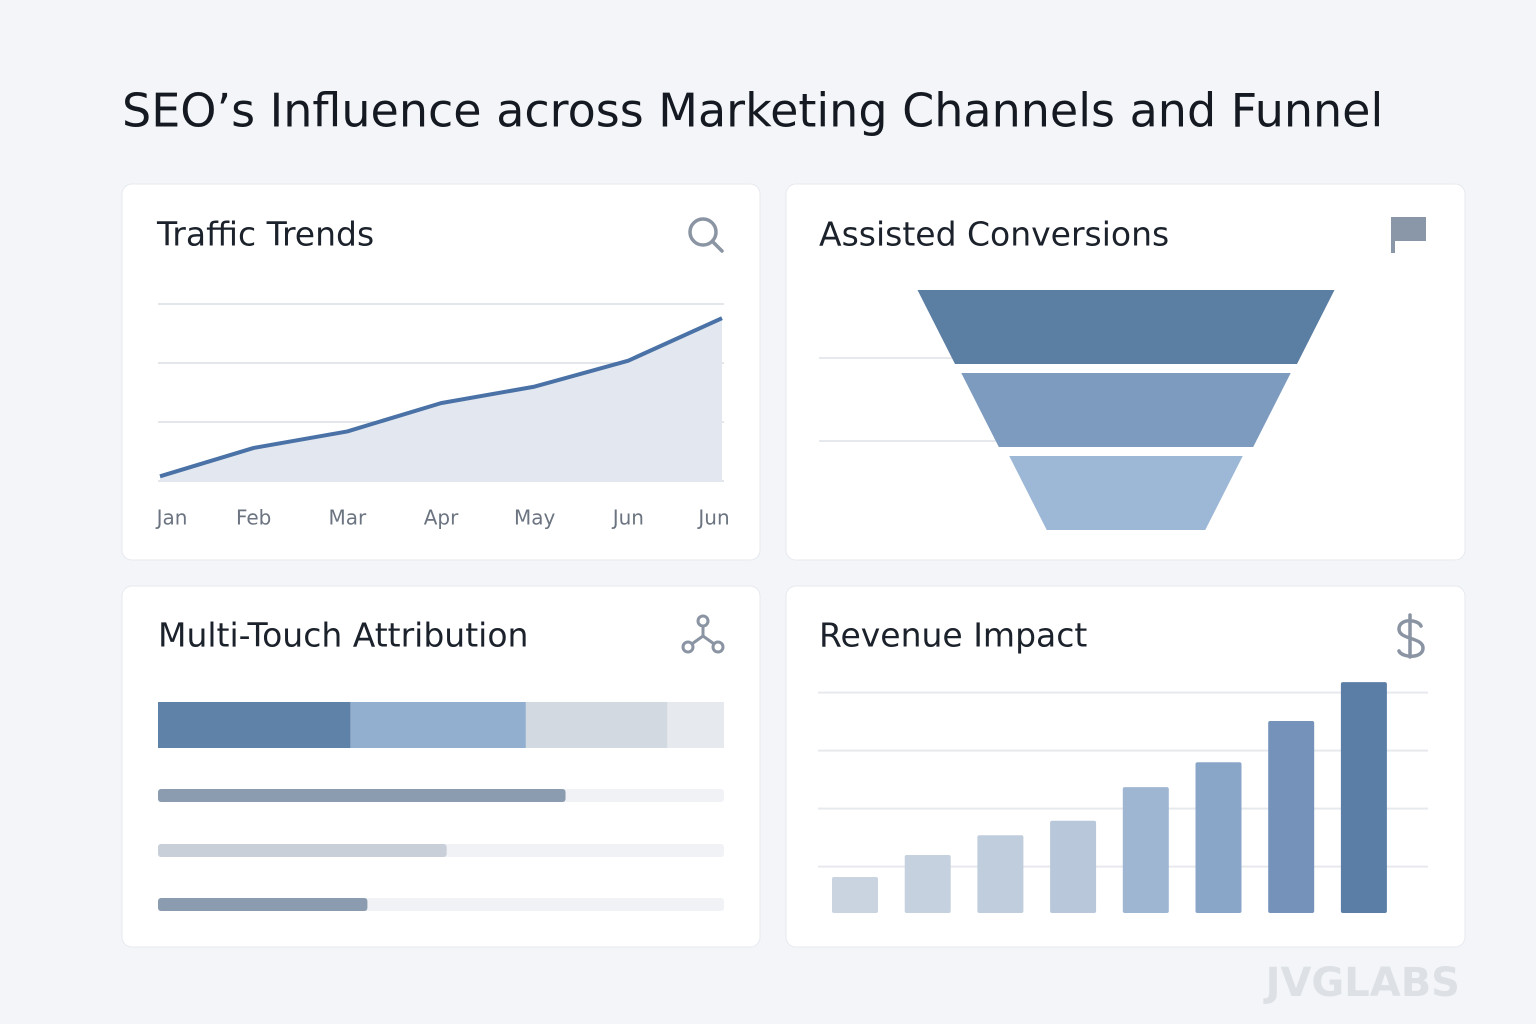 The image size is (1536, 1024). Describe the element at coordinates (703, 634) in the screenshot. I see `network-icon` at that location.